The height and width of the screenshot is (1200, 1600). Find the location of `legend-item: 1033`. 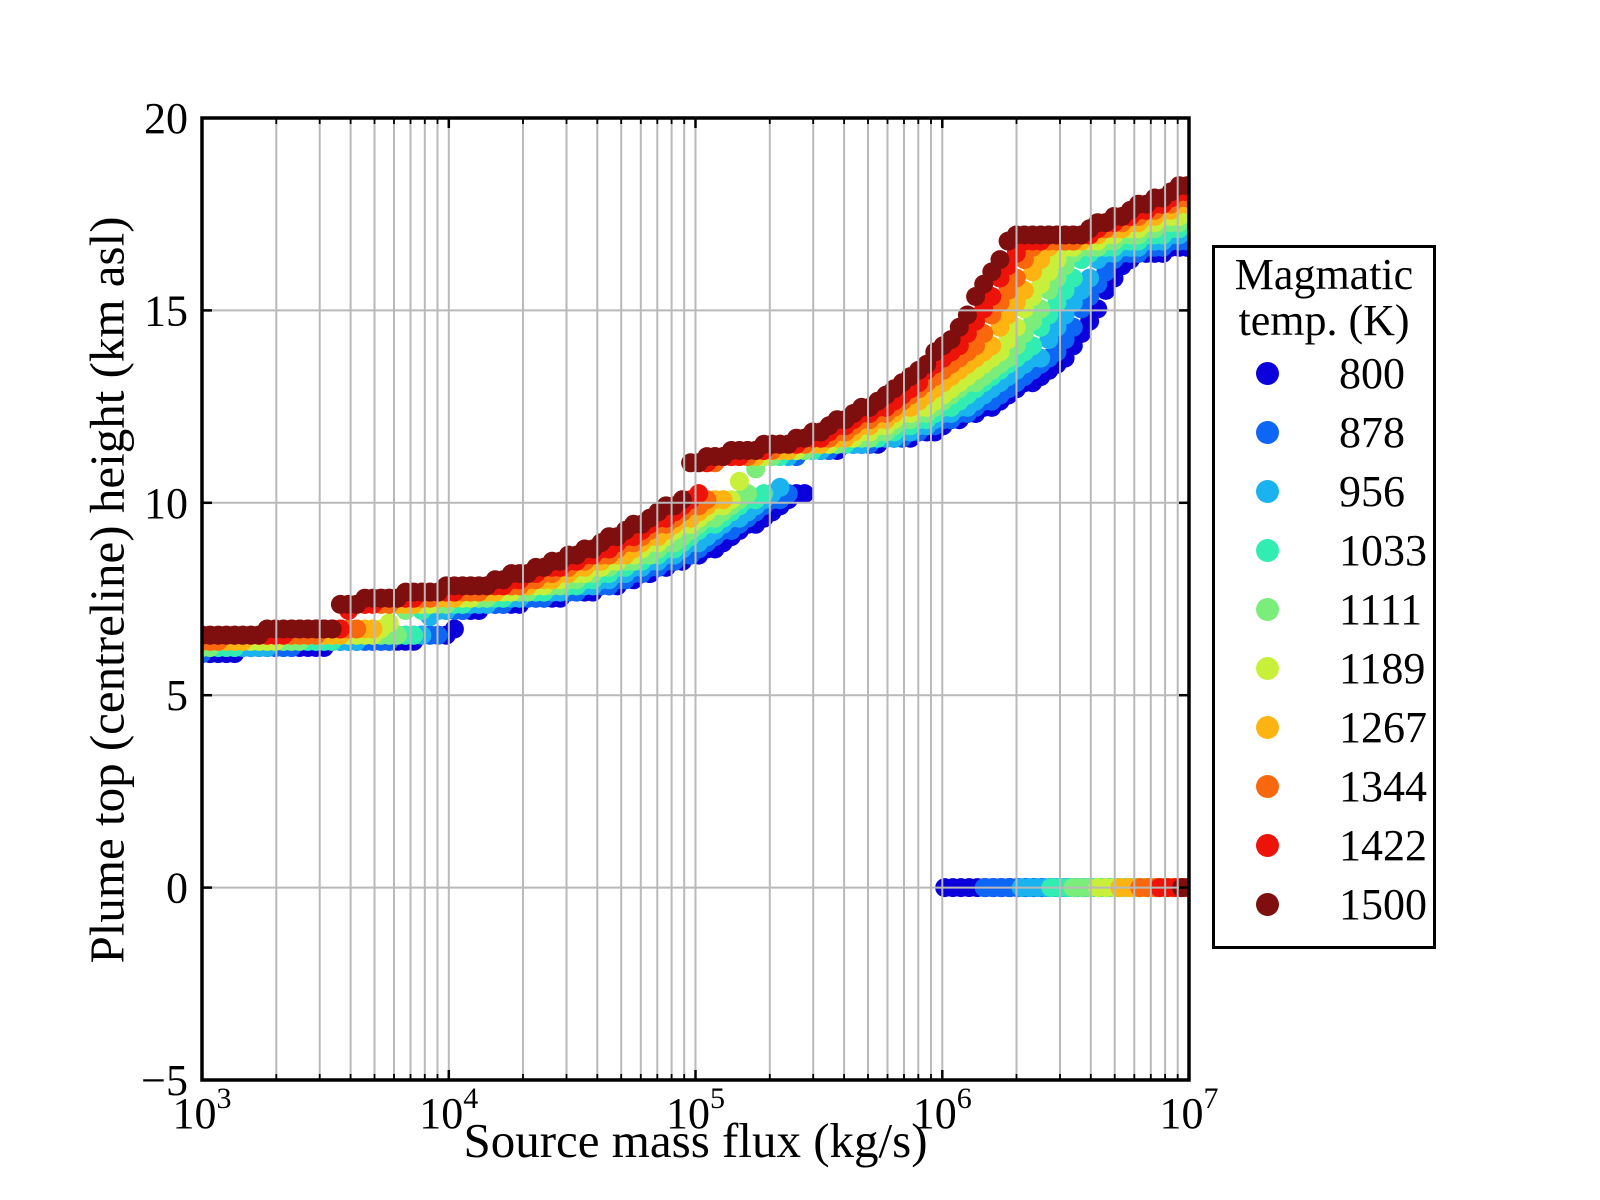

legend-item: 1033 is located at coordinates (1324, 550).